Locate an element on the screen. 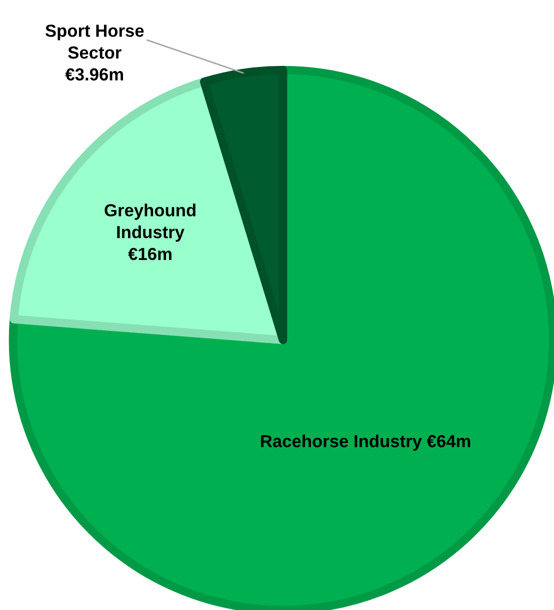  slice-label: Sport Horse Sector is located at coordinates (94, 41).